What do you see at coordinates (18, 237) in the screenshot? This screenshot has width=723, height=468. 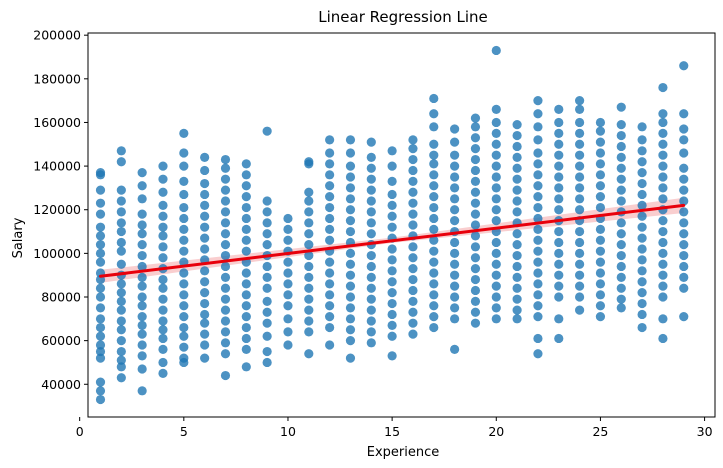 I see `y-axis-label: Salary` at bounding box center [18, 237].